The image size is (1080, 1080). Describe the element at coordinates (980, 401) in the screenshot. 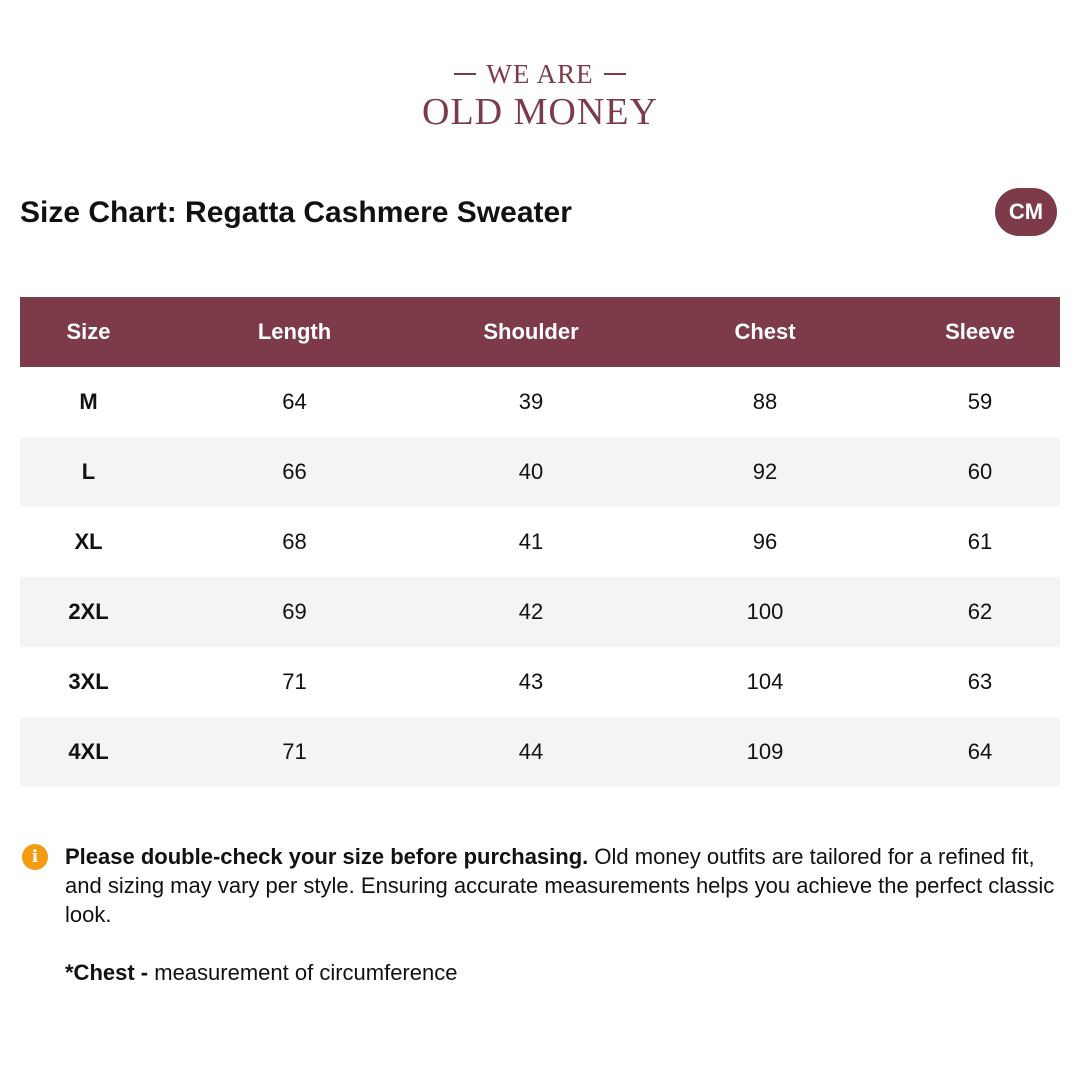

I see `sleeve-cell: 59` at that location.